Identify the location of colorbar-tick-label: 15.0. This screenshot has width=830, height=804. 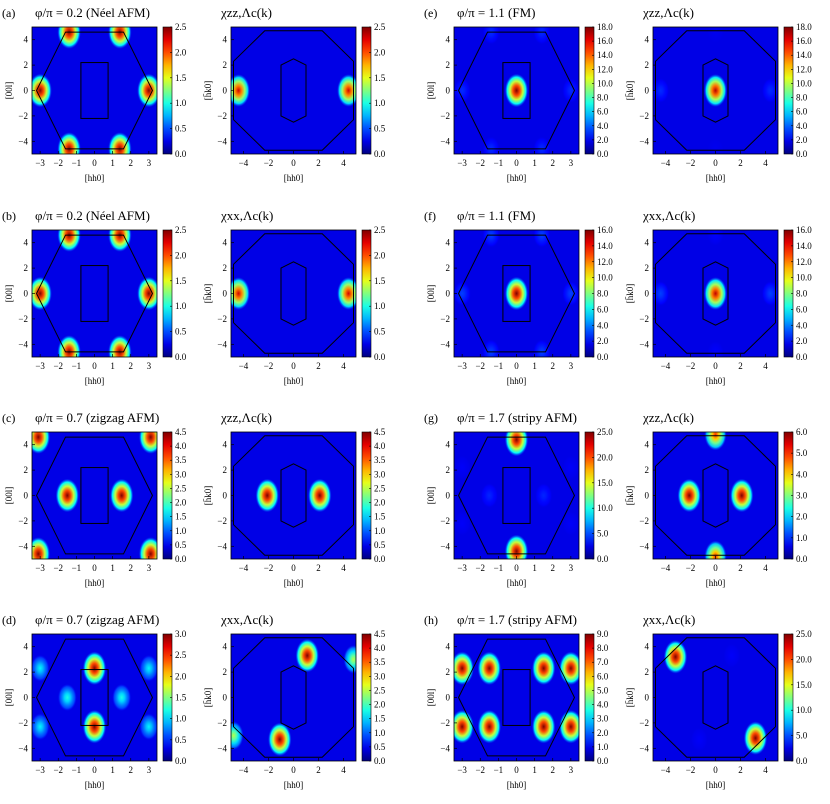
(605, 483).